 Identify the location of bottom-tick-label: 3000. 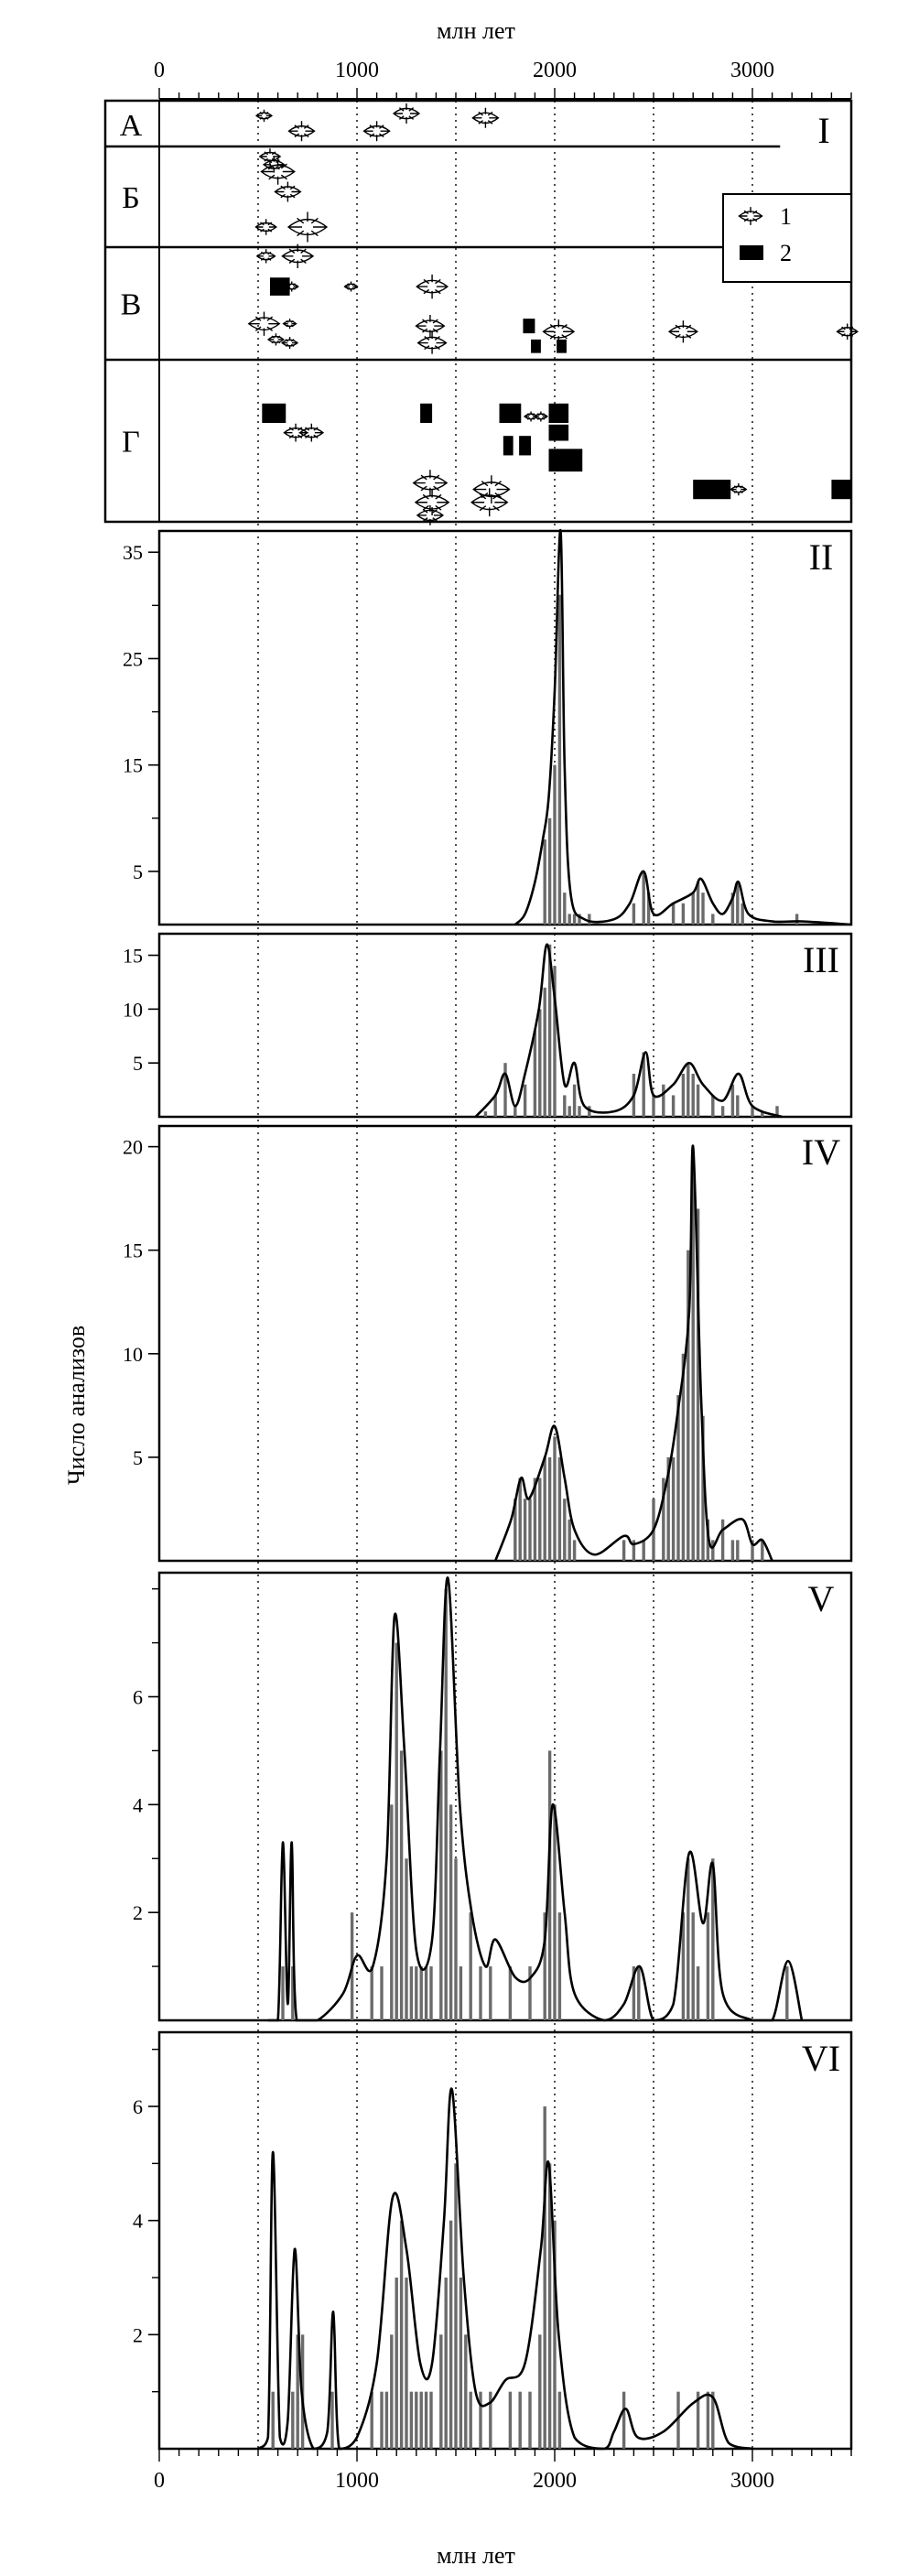
(752, 2481).